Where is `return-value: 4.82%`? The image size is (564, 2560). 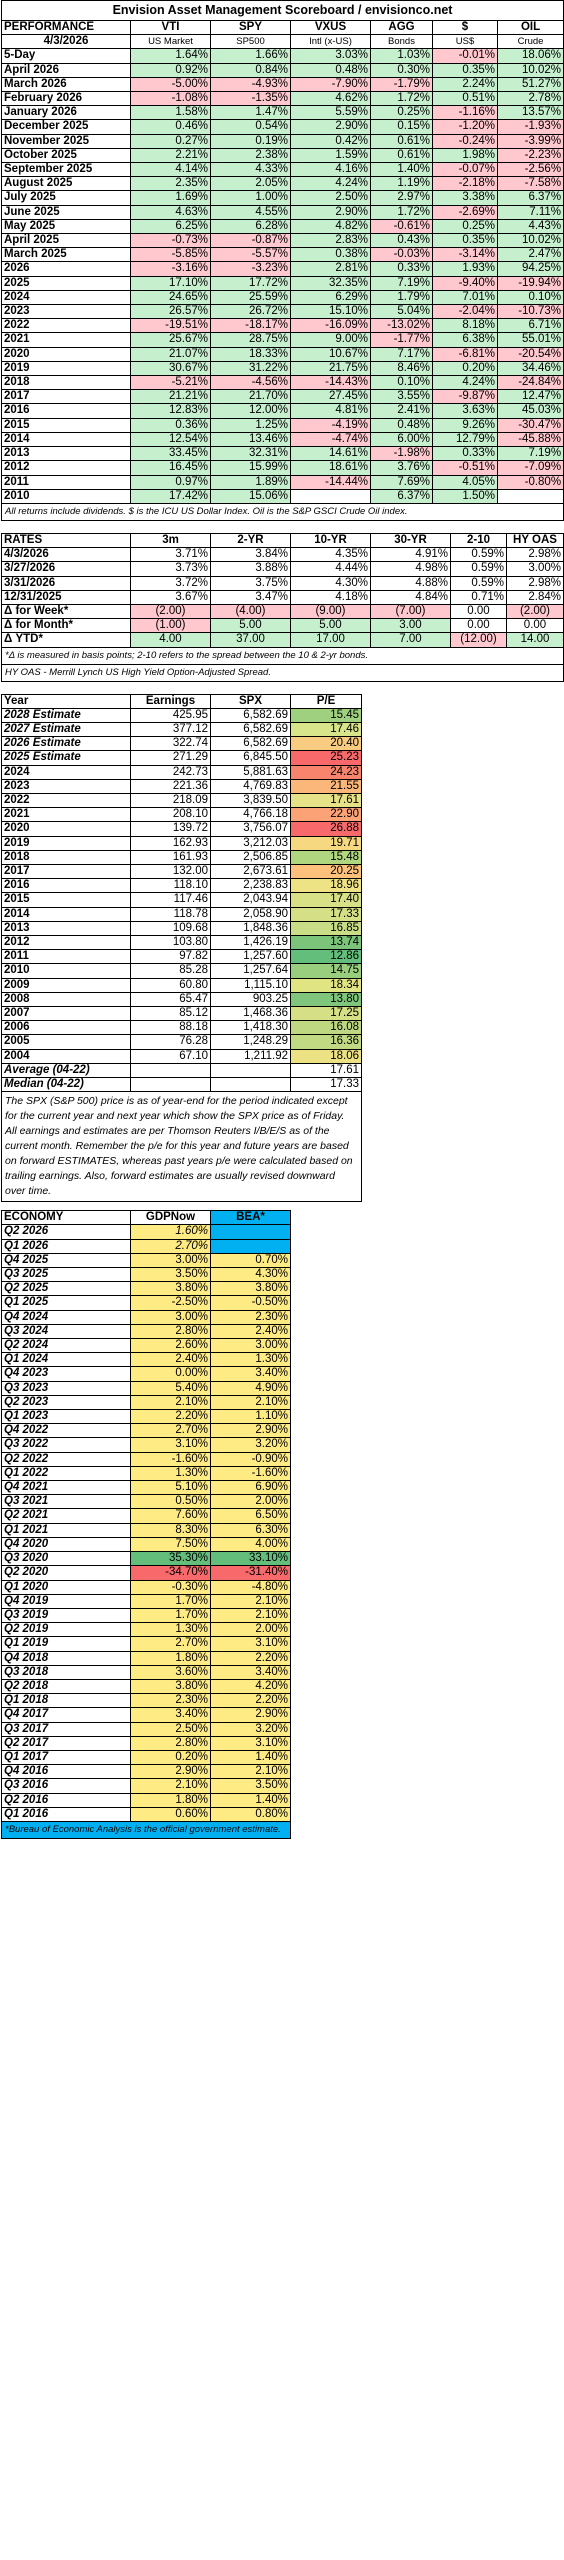 return-value: 4.82% is located at coordinates (330, 226).